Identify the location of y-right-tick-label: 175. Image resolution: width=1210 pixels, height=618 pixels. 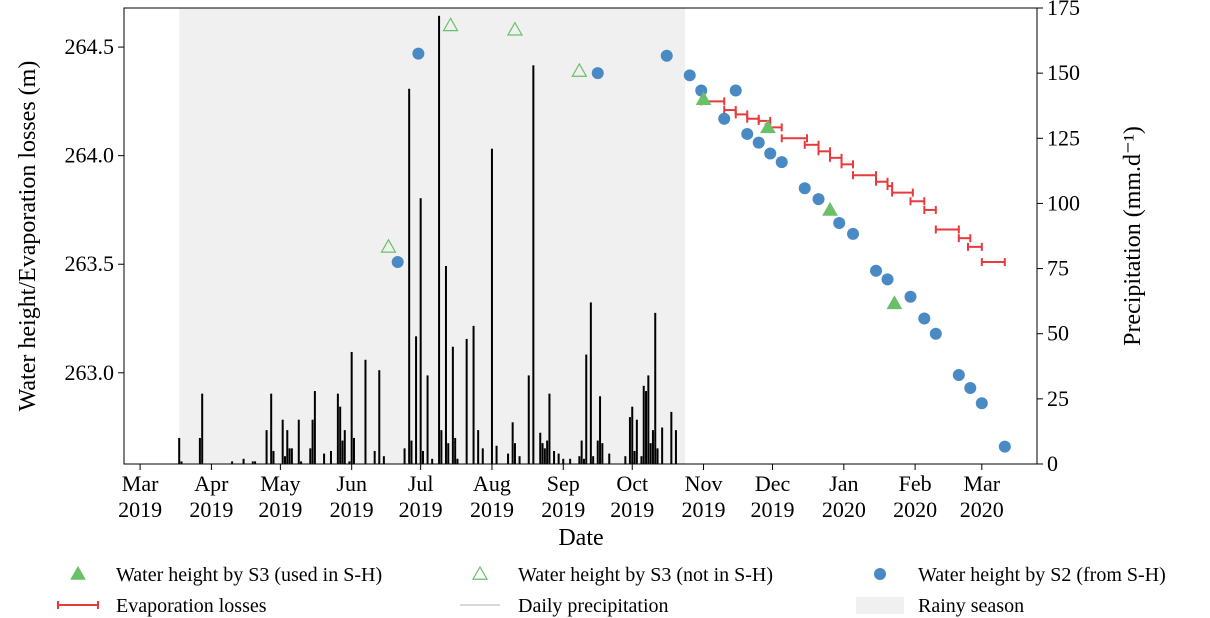
(1063, 10).